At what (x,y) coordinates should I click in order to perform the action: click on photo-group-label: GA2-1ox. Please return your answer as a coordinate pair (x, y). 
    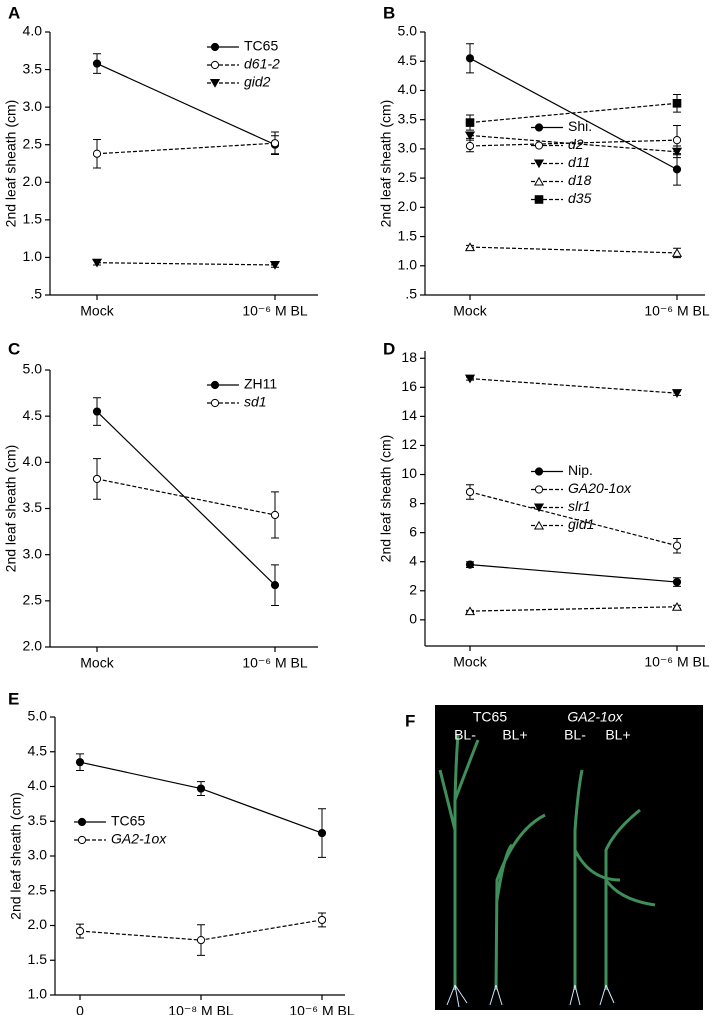
    Looking at the image, I should click on (595, 717).